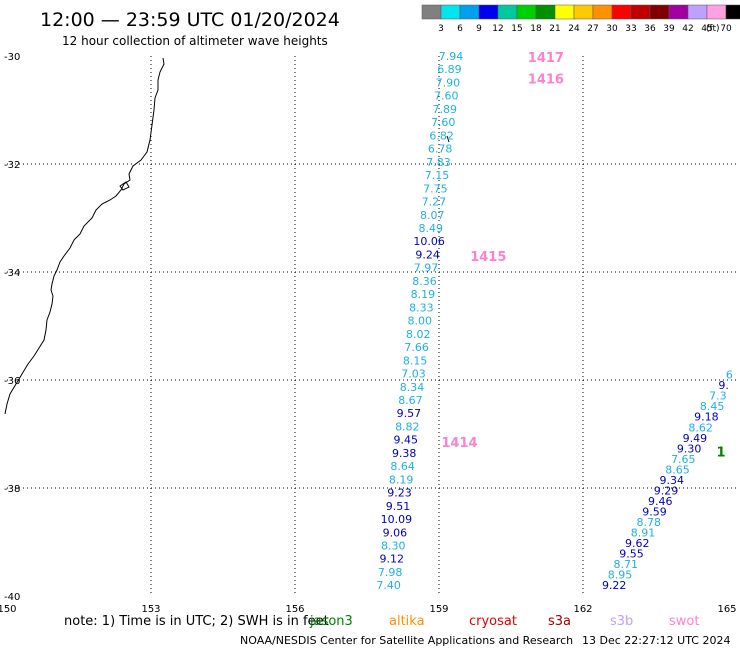 The width and height of the screenshot is (740, 650). What do you see at coordinates (426, 268) in the screenshot?
I see `wave-height-value: 7.97` at bounding box center [426, 268].